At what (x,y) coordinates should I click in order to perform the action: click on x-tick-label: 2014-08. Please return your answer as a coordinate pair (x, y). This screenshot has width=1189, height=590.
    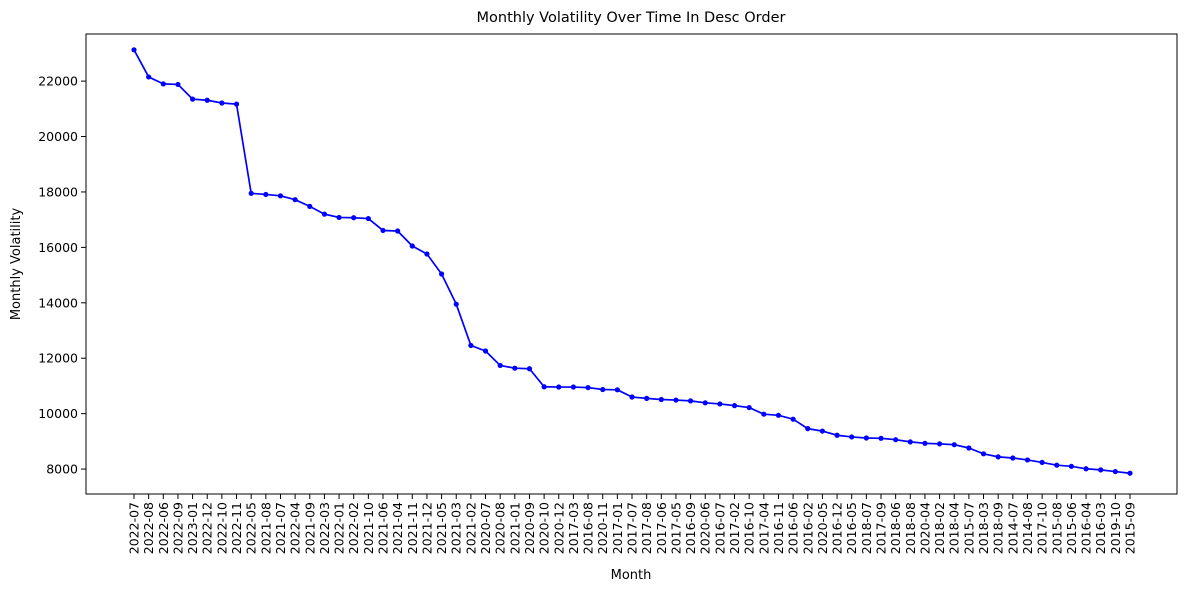
    Looking at the image, I should click on (1027, 528).